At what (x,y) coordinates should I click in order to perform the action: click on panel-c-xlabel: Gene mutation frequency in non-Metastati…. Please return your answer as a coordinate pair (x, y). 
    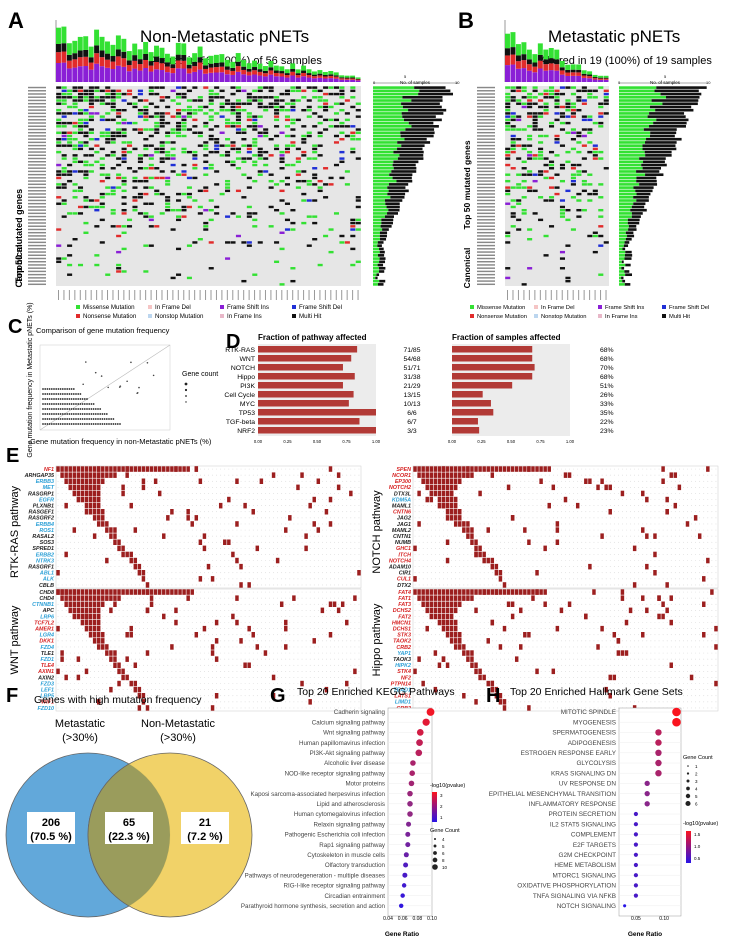
    Looking at the image, I should click on (121, 441).